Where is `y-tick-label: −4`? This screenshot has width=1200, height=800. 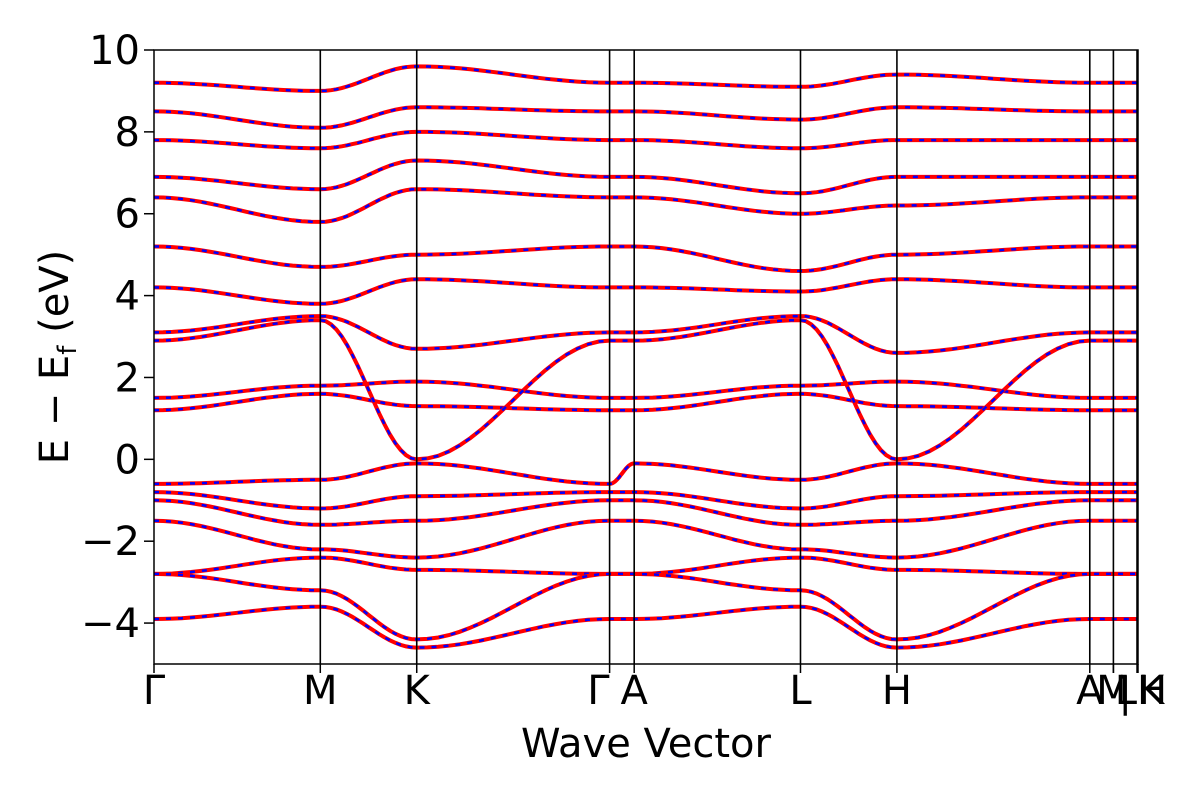 y-tick-label: −4 is located at coordinates (110, 624).